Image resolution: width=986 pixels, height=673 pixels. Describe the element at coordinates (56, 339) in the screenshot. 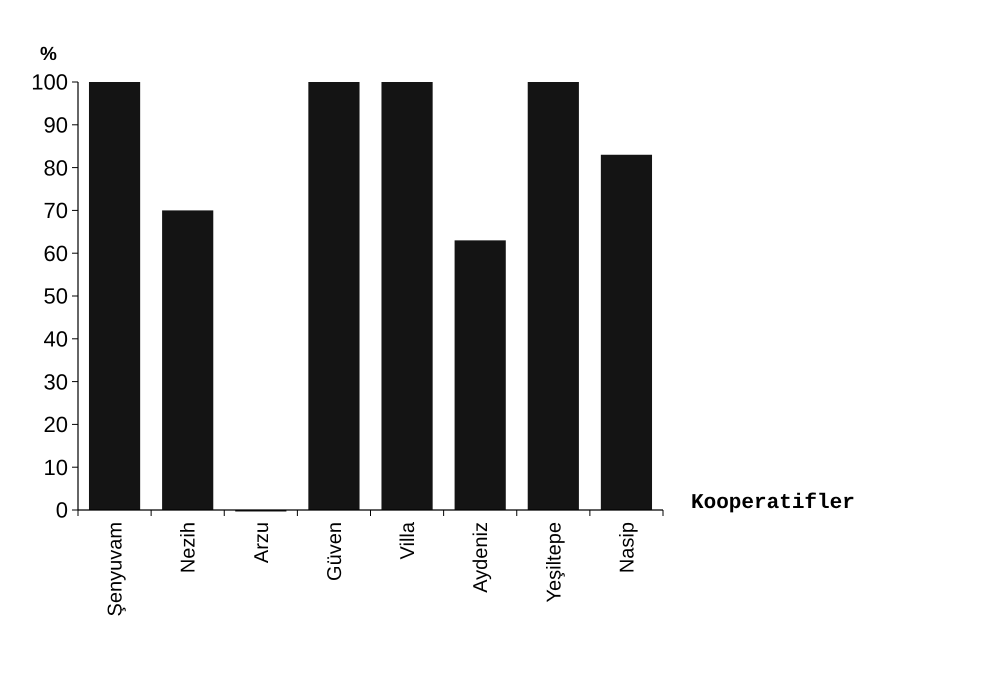

I see `y-tick-label: 40` at that location.